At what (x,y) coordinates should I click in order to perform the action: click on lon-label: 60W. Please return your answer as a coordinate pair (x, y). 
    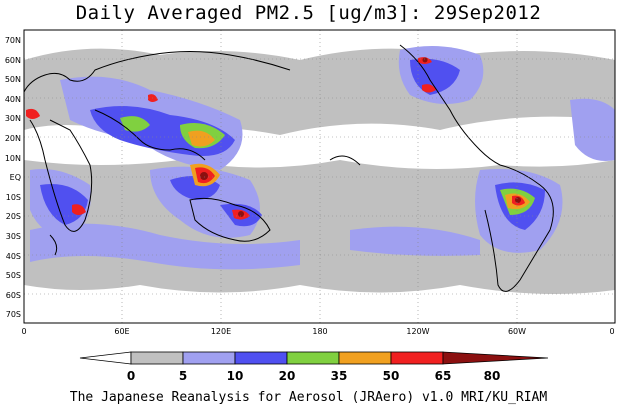
    Looking at the image, I should click on (517, 331).